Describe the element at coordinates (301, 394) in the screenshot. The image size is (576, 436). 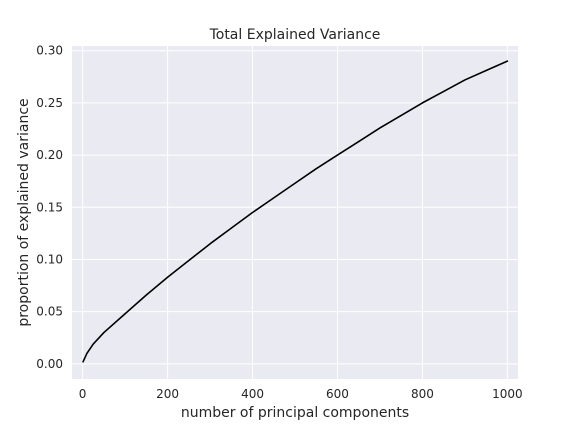
I see `x-tick-labels: 0 200 400 600 800 1000` at that location.